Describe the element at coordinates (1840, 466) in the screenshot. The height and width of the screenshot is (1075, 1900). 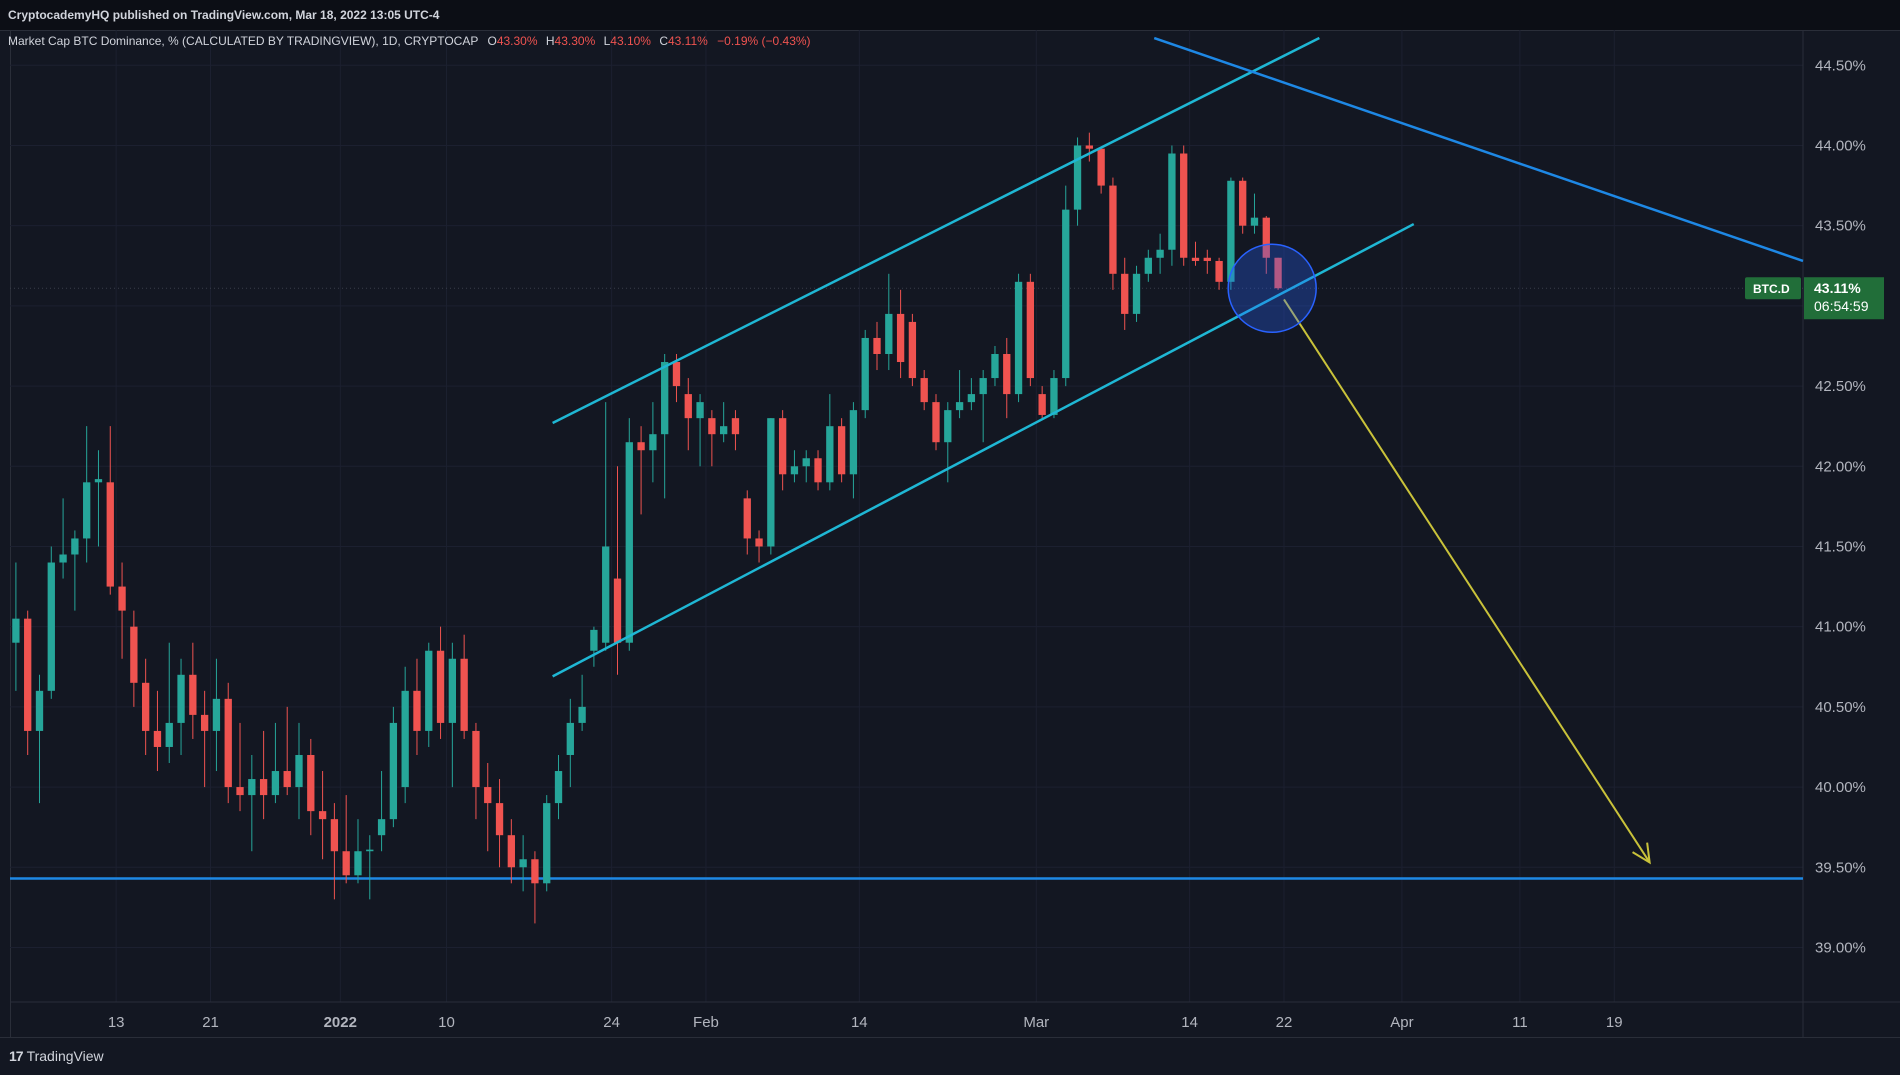
I see `price-tick-label: 42.00%` at that location.